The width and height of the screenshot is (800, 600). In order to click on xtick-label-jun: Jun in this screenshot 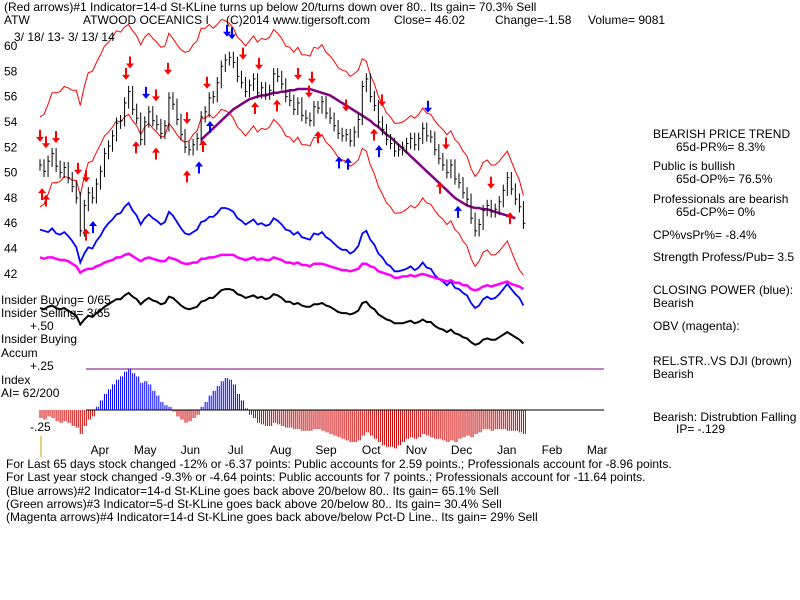, I will do `click(190, 450)`.